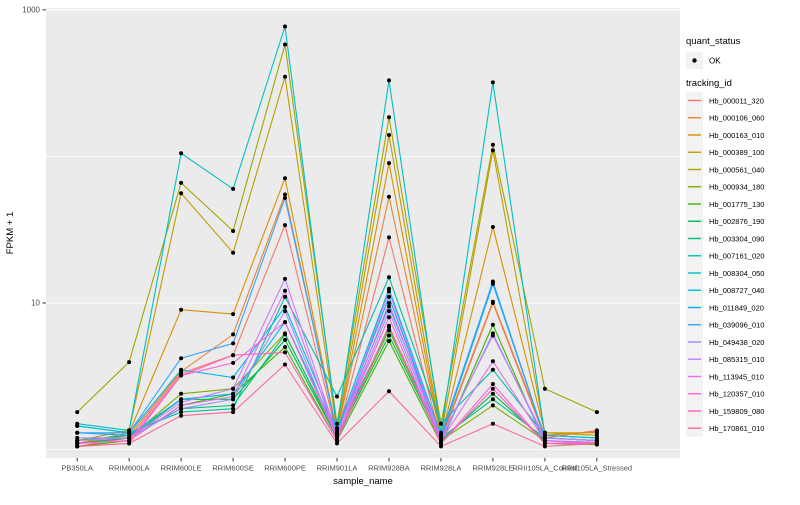 This screenshot has width=800, height=505. What do you see at coordinates (736, 187) in the screenshot?
I see `legend-label-tracking-id: Hb_000934_180` at bounding box center [736, 187].